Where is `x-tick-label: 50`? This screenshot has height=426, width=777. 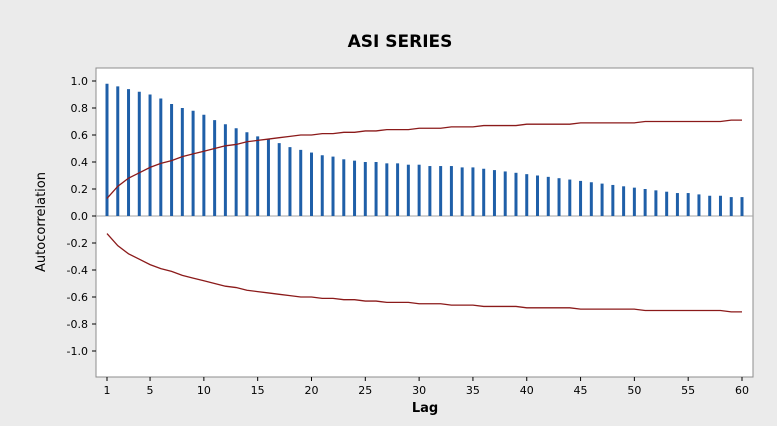 x-tick-label: 50 is located at coordinates (634, 390).